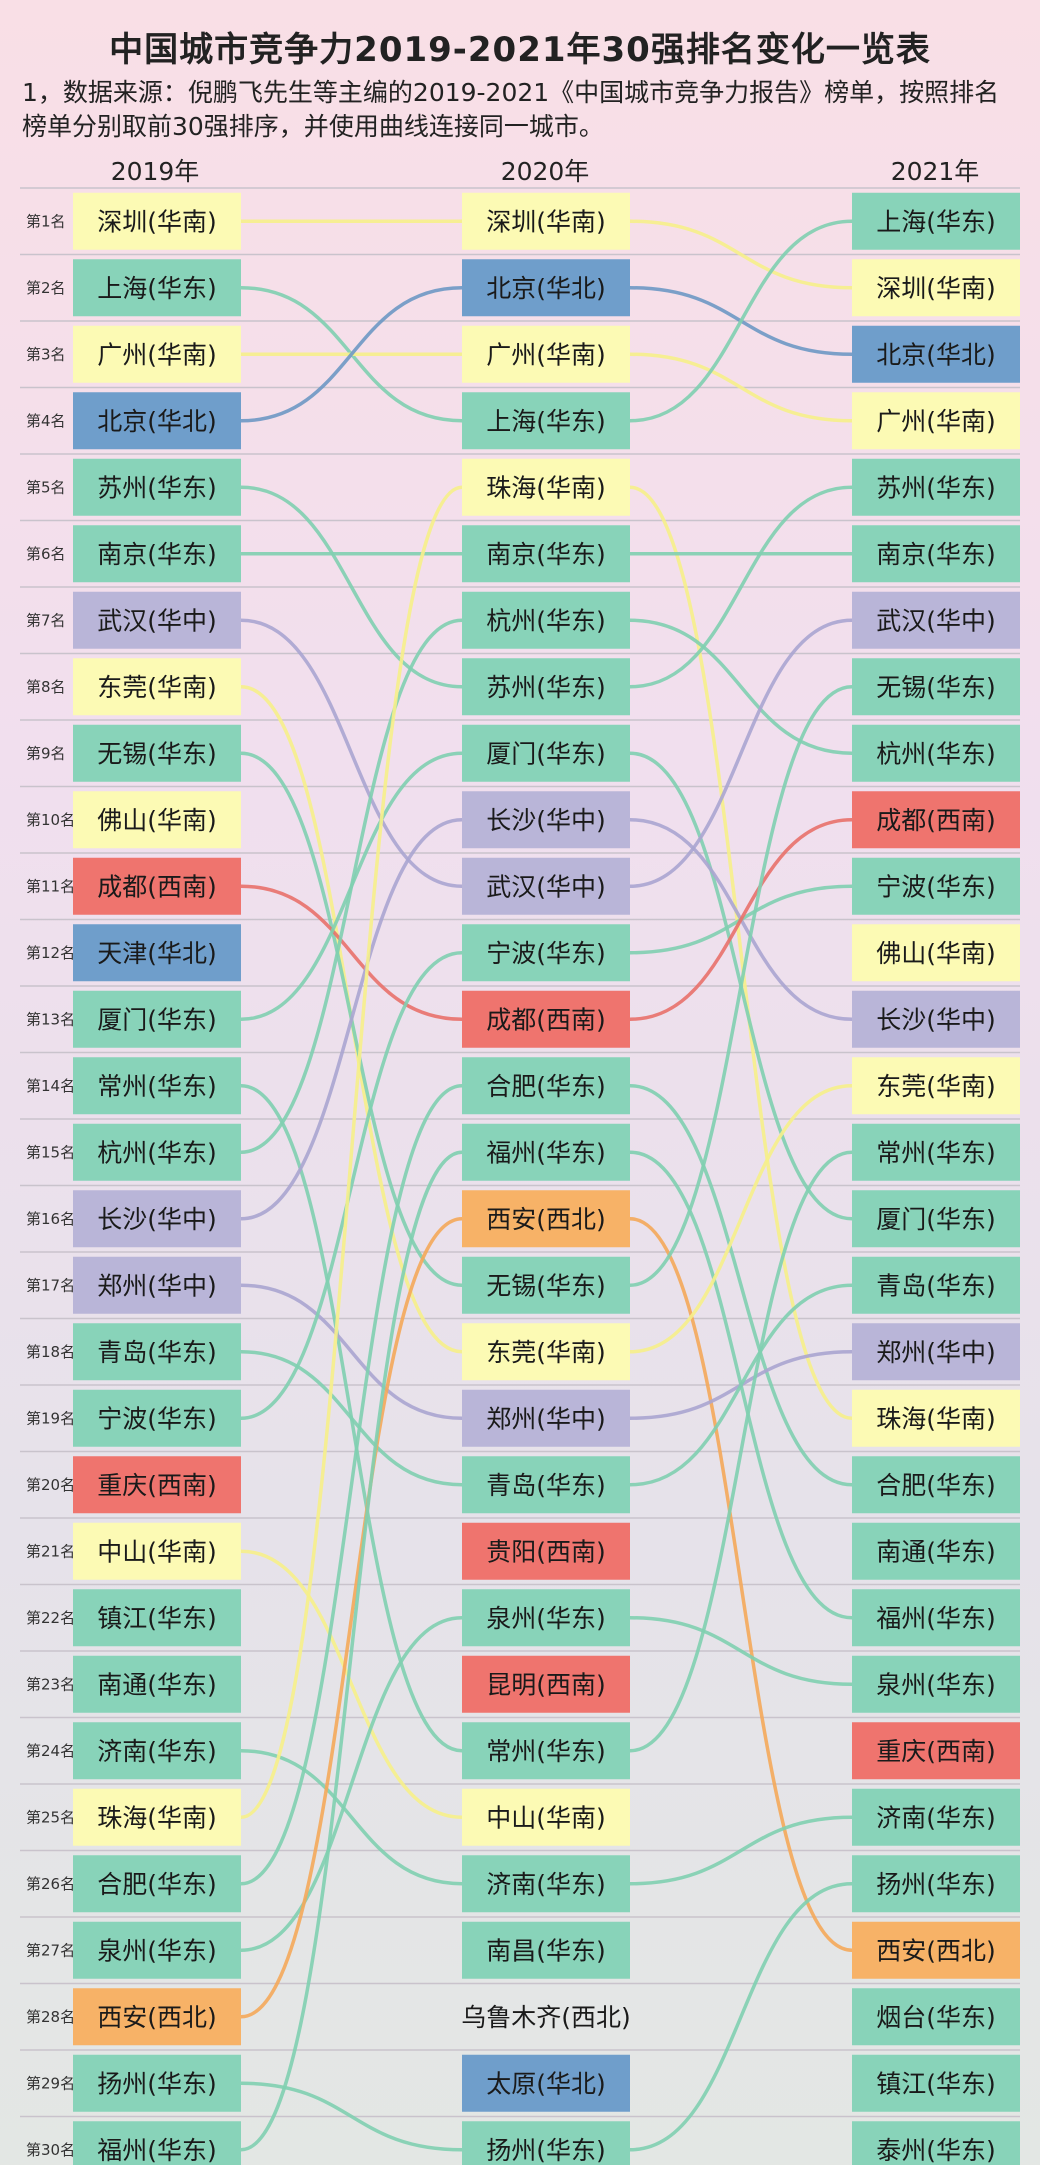  I want to click on city-box: 西安(西北), so click(157, 2017).